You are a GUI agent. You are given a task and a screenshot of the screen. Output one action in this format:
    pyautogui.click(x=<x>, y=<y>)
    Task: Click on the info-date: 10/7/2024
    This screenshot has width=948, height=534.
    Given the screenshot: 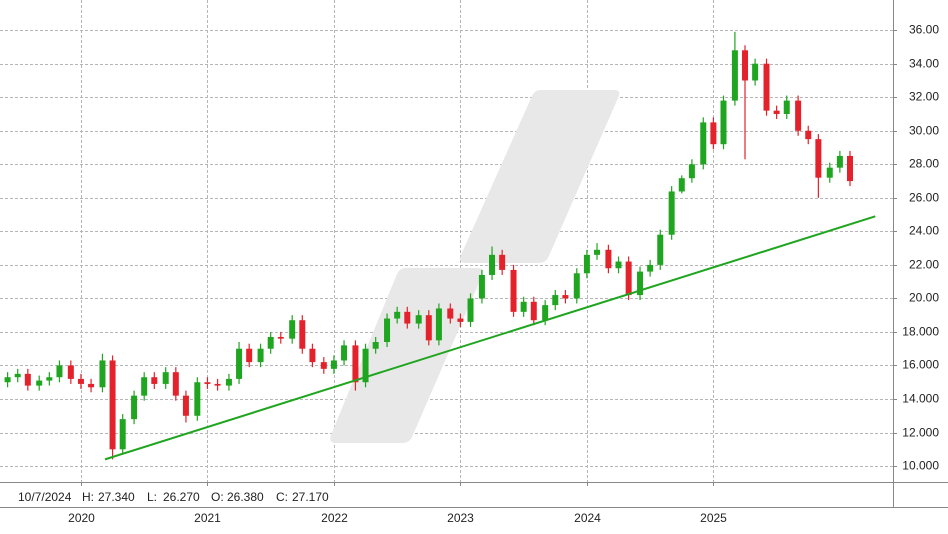 What is the action you would take?
    pyautogui.click(x=45, y=497)
    